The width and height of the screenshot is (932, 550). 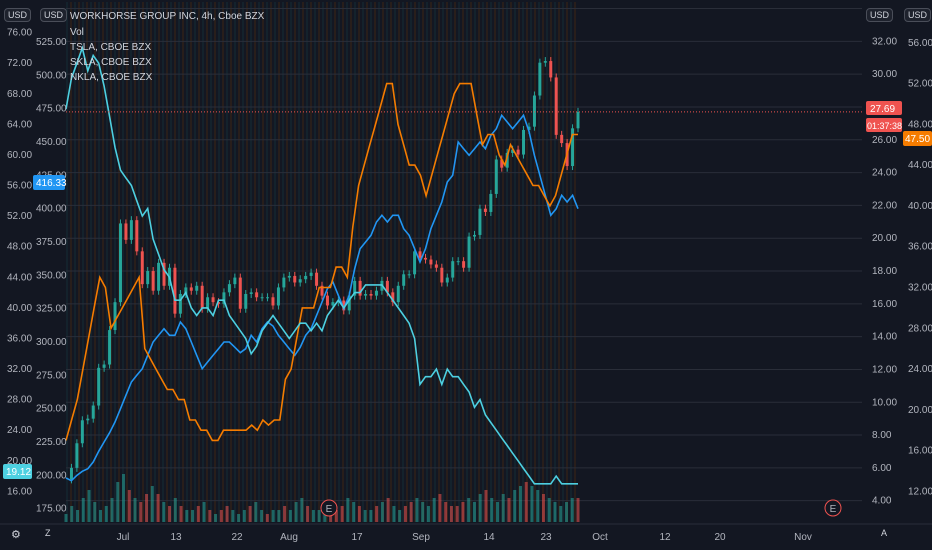 What do you see at coordinates (546, 537) in the screenshot?
I see `time-tick-label: 23` at bounding box center [546, 537].